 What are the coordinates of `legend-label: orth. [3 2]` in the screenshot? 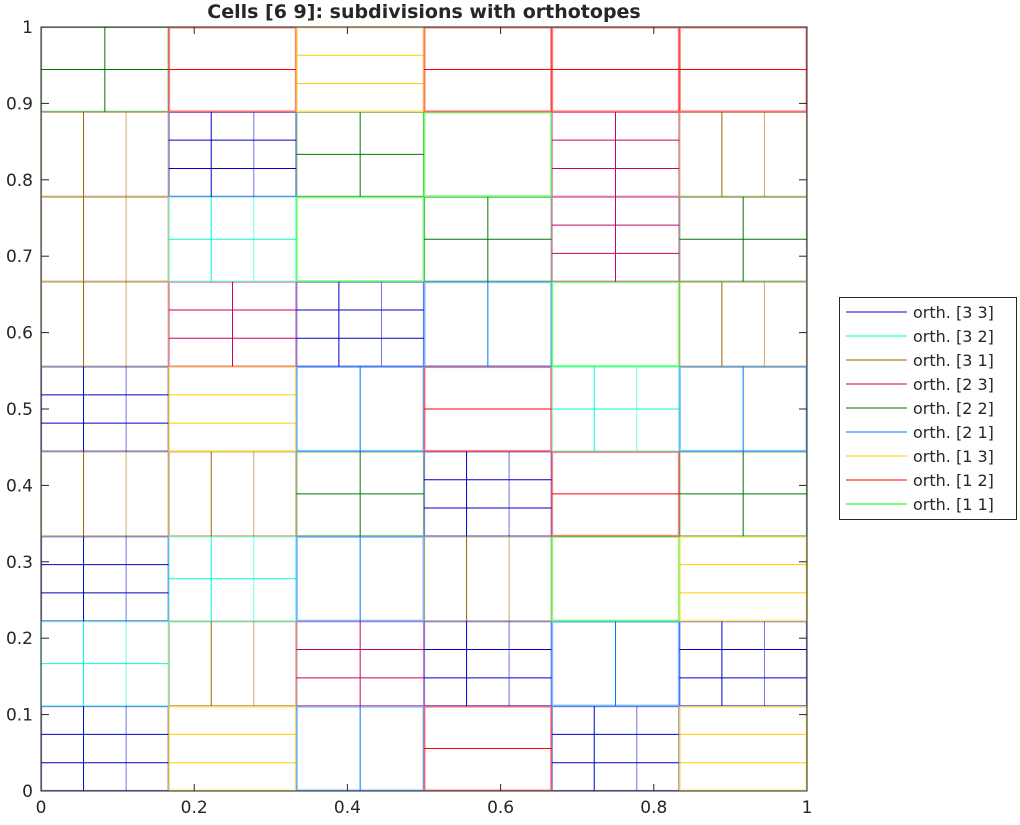 It's located at (953, 336).